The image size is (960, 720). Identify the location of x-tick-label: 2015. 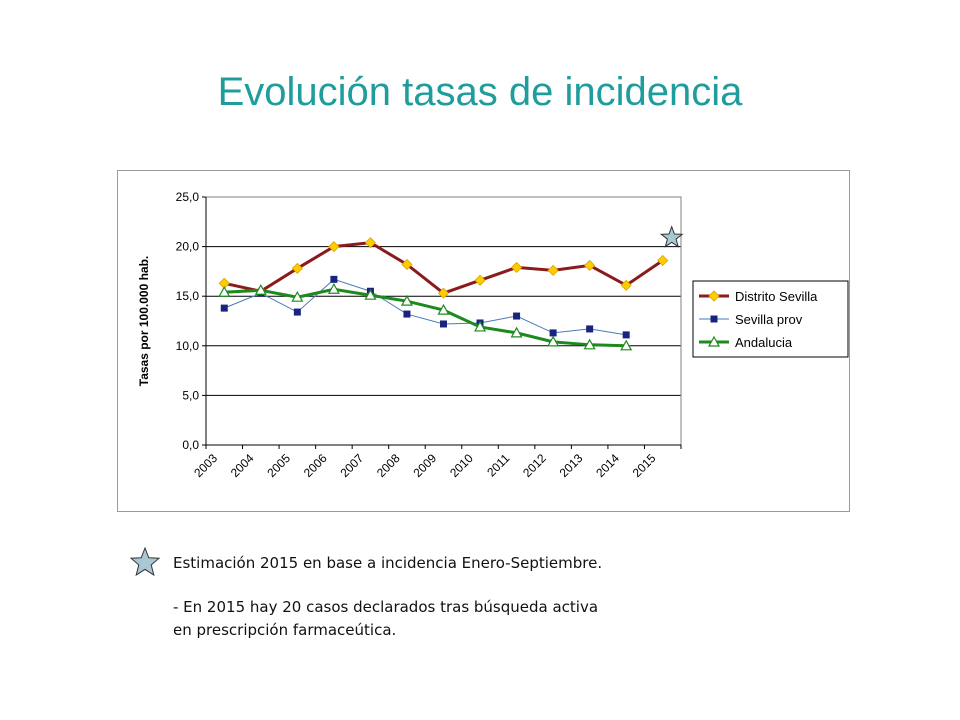
(644, 465).